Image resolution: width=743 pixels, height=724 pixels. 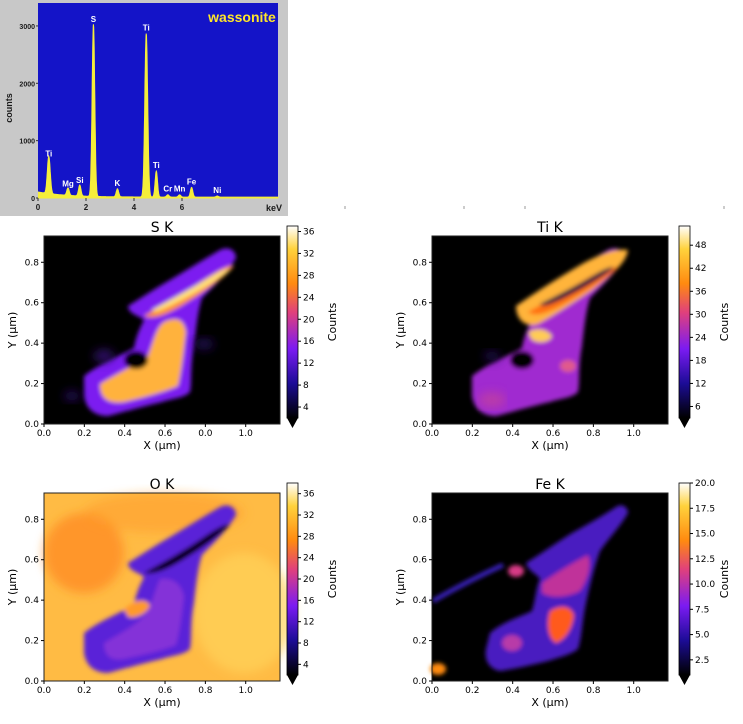 I want to click on x-tick-label: 6, so click(x=182, y=207).